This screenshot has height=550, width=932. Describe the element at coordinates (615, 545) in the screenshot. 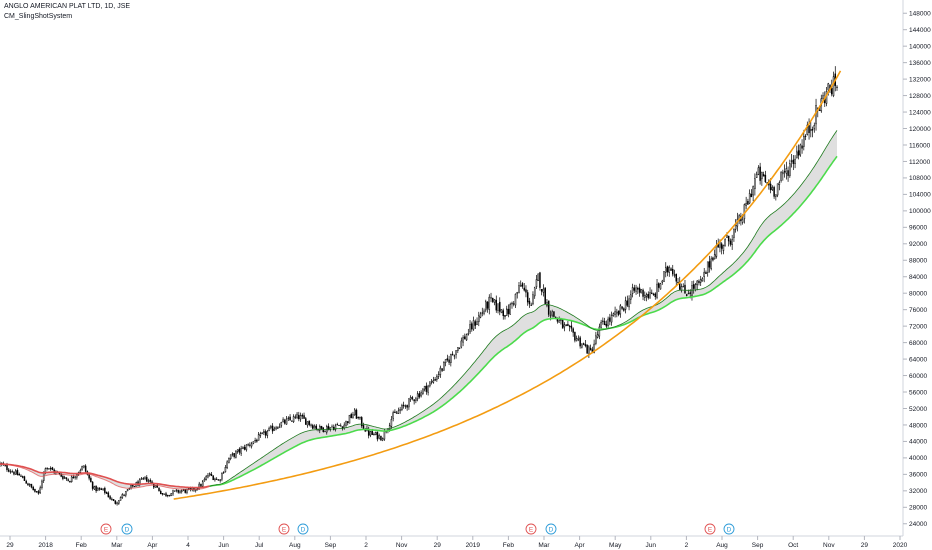

I see `x-tick-label: May` at that location.